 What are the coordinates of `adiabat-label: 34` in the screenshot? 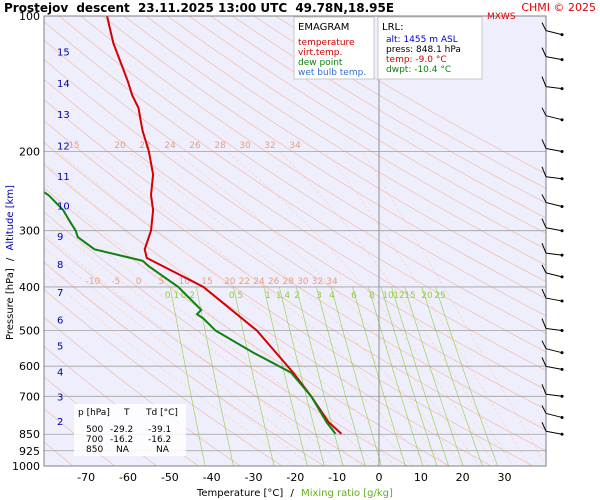 It's located at (332, 282).